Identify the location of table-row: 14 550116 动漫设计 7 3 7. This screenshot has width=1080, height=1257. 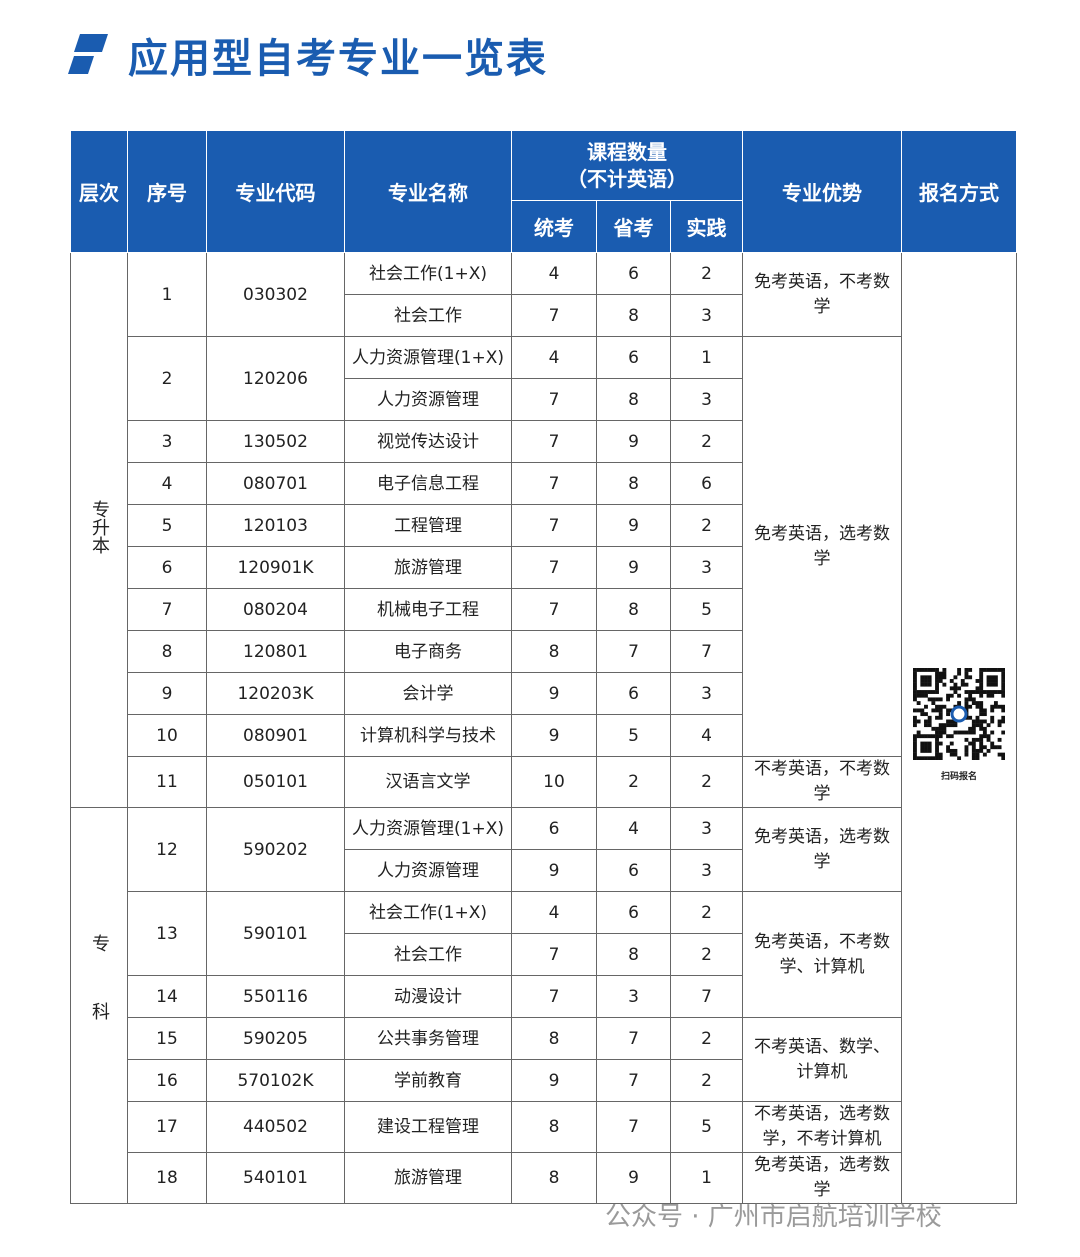
(544, 996).